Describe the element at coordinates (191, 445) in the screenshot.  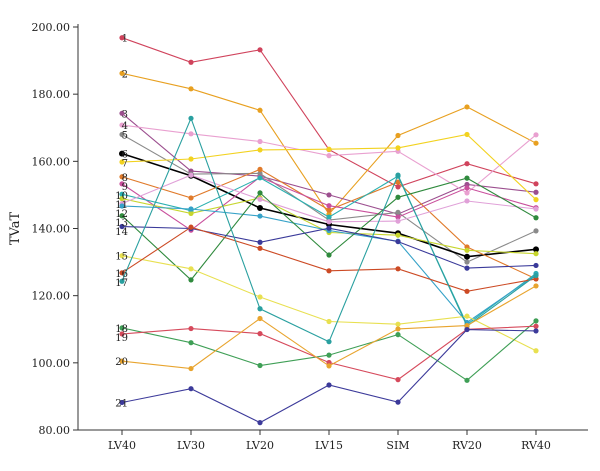
I see `x-tick-label: LV30` at that location.